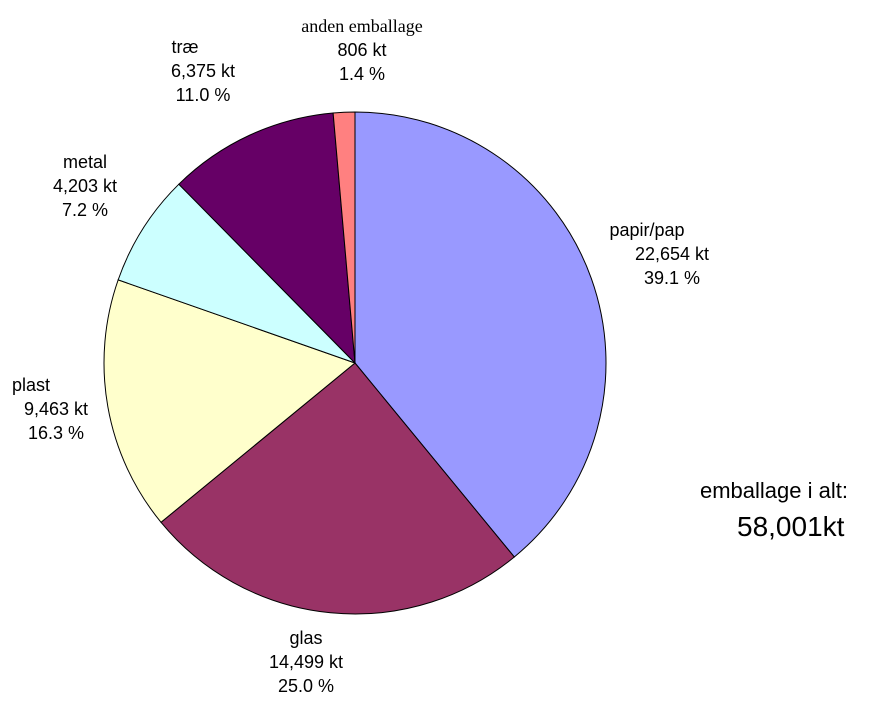 The height and width of the screenshot is (713, 881). Describe the element at coordinates (85, 186) in the screenshot. I see `slice-label-amount-3: 4,203 kt` at that location.